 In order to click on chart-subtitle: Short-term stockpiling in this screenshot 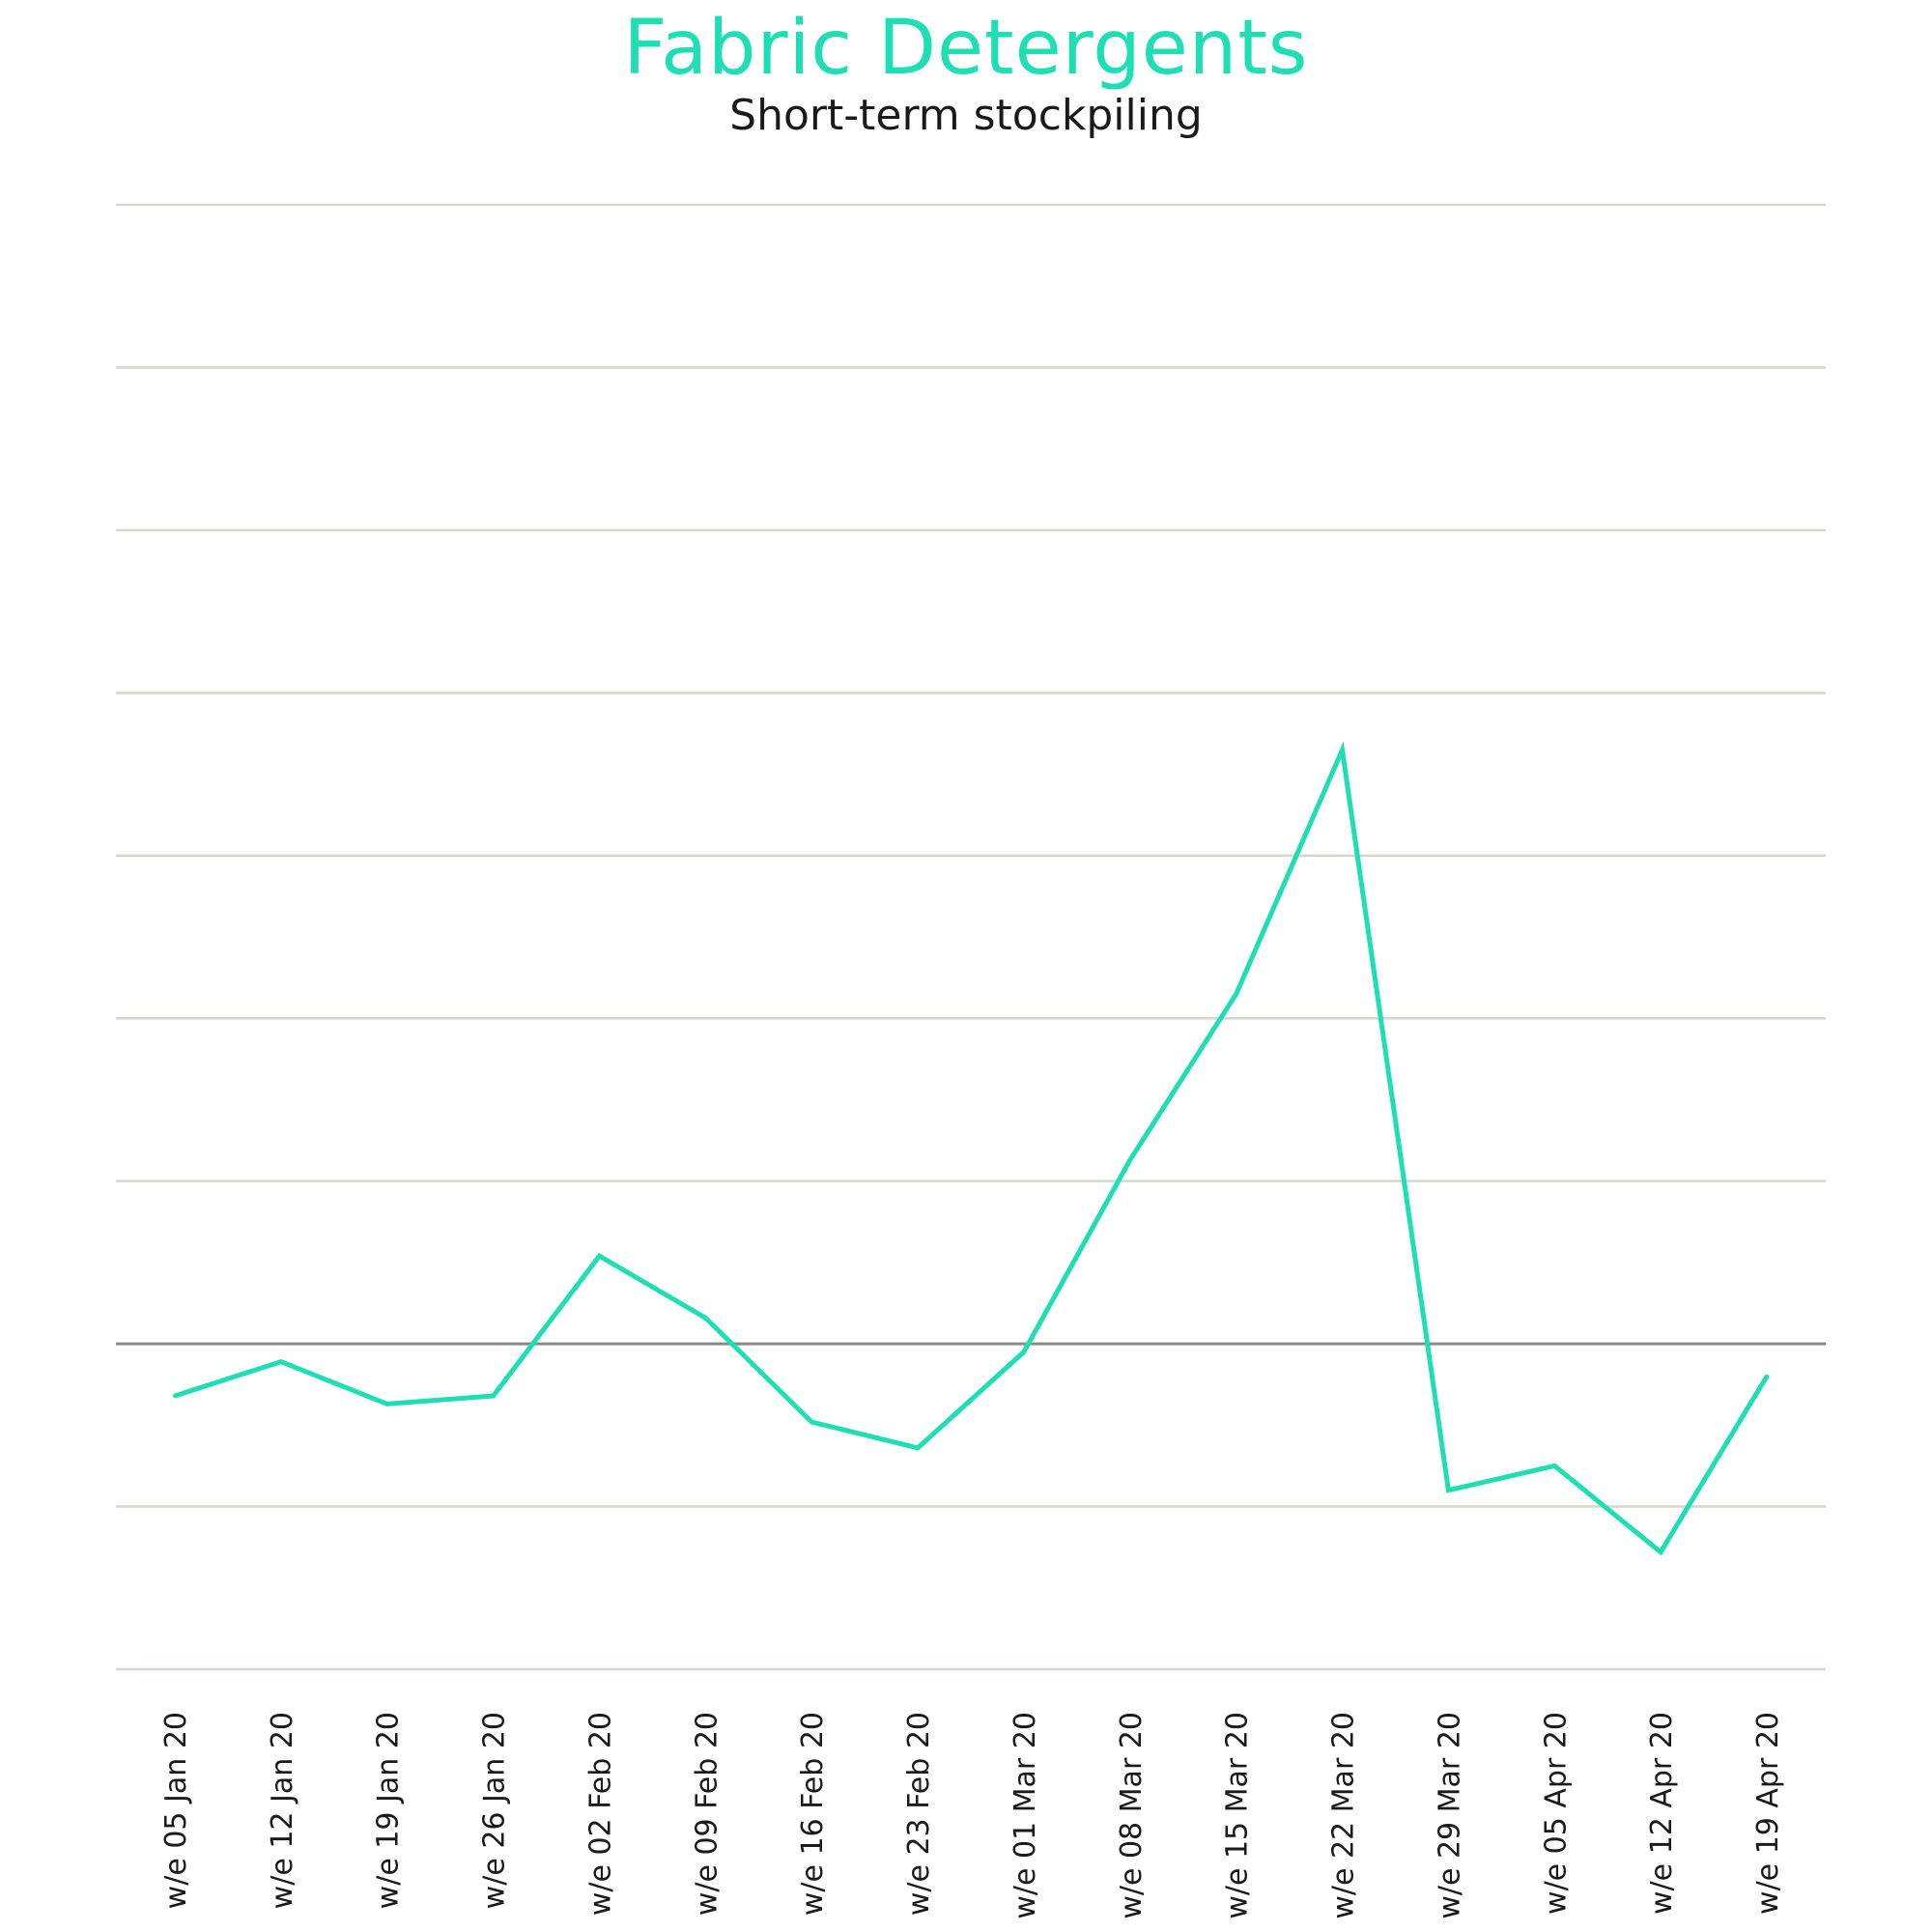, I will do `click(966, 115)`.